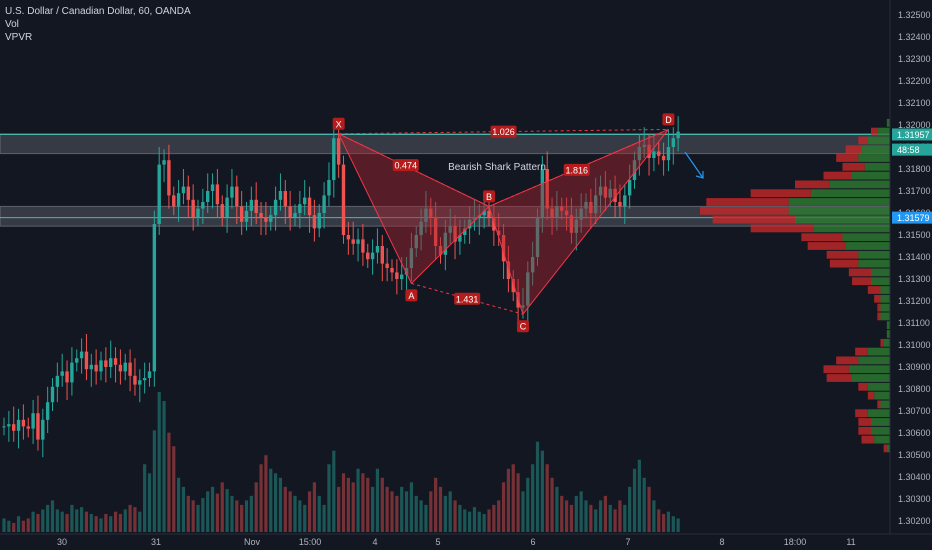 The width and height of the screenshot is (932, 550). What do you see at coordinates (411, 295) in the screenshot?
I see `pattern-point-marker-a` at bounding box center [411, 295].